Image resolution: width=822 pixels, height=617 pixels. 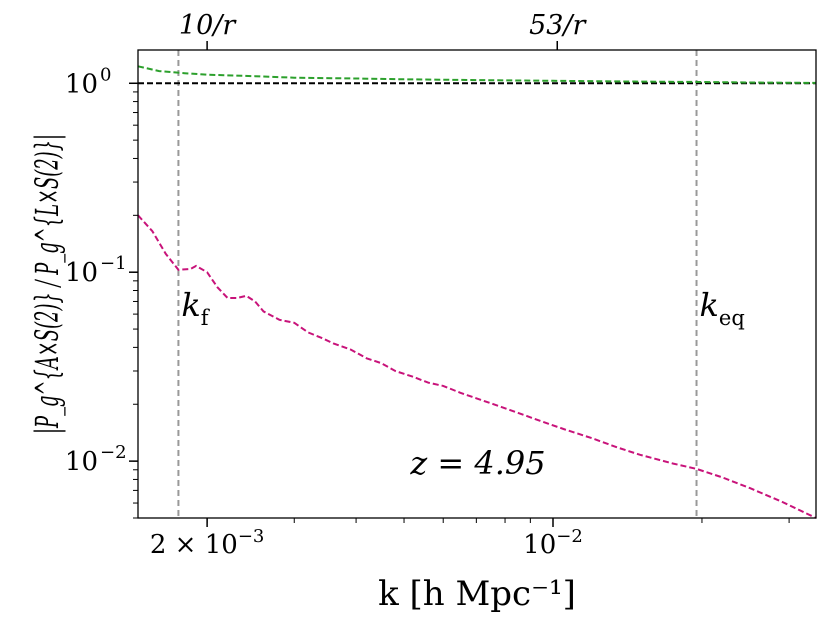 I want to click on x-tick-text-1: 10, so click(x=539, y=545).